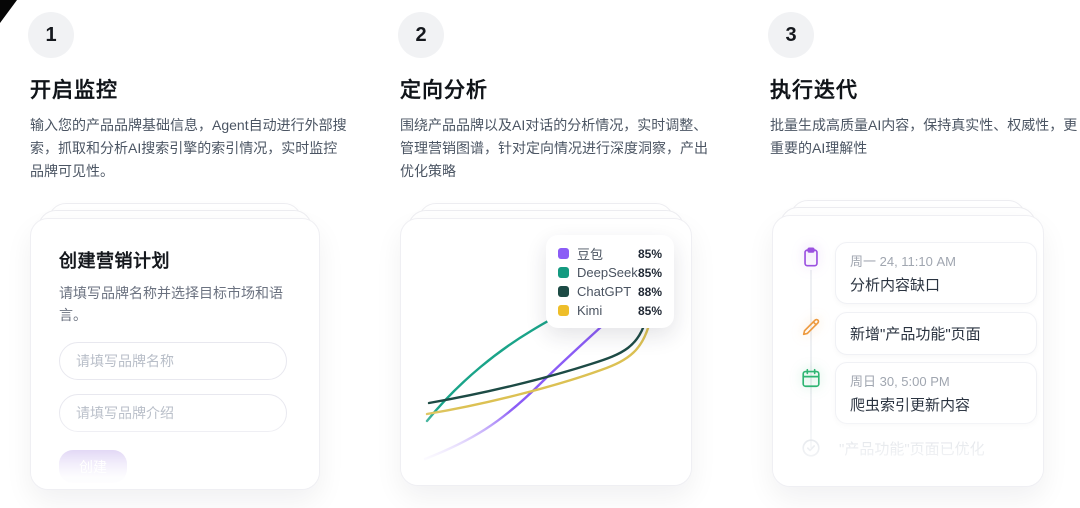 The width and height of the screenshot is (1080, 508). I want to click on timeline-item-time: 周一 24, 11:10 AM, so click(903, 261).